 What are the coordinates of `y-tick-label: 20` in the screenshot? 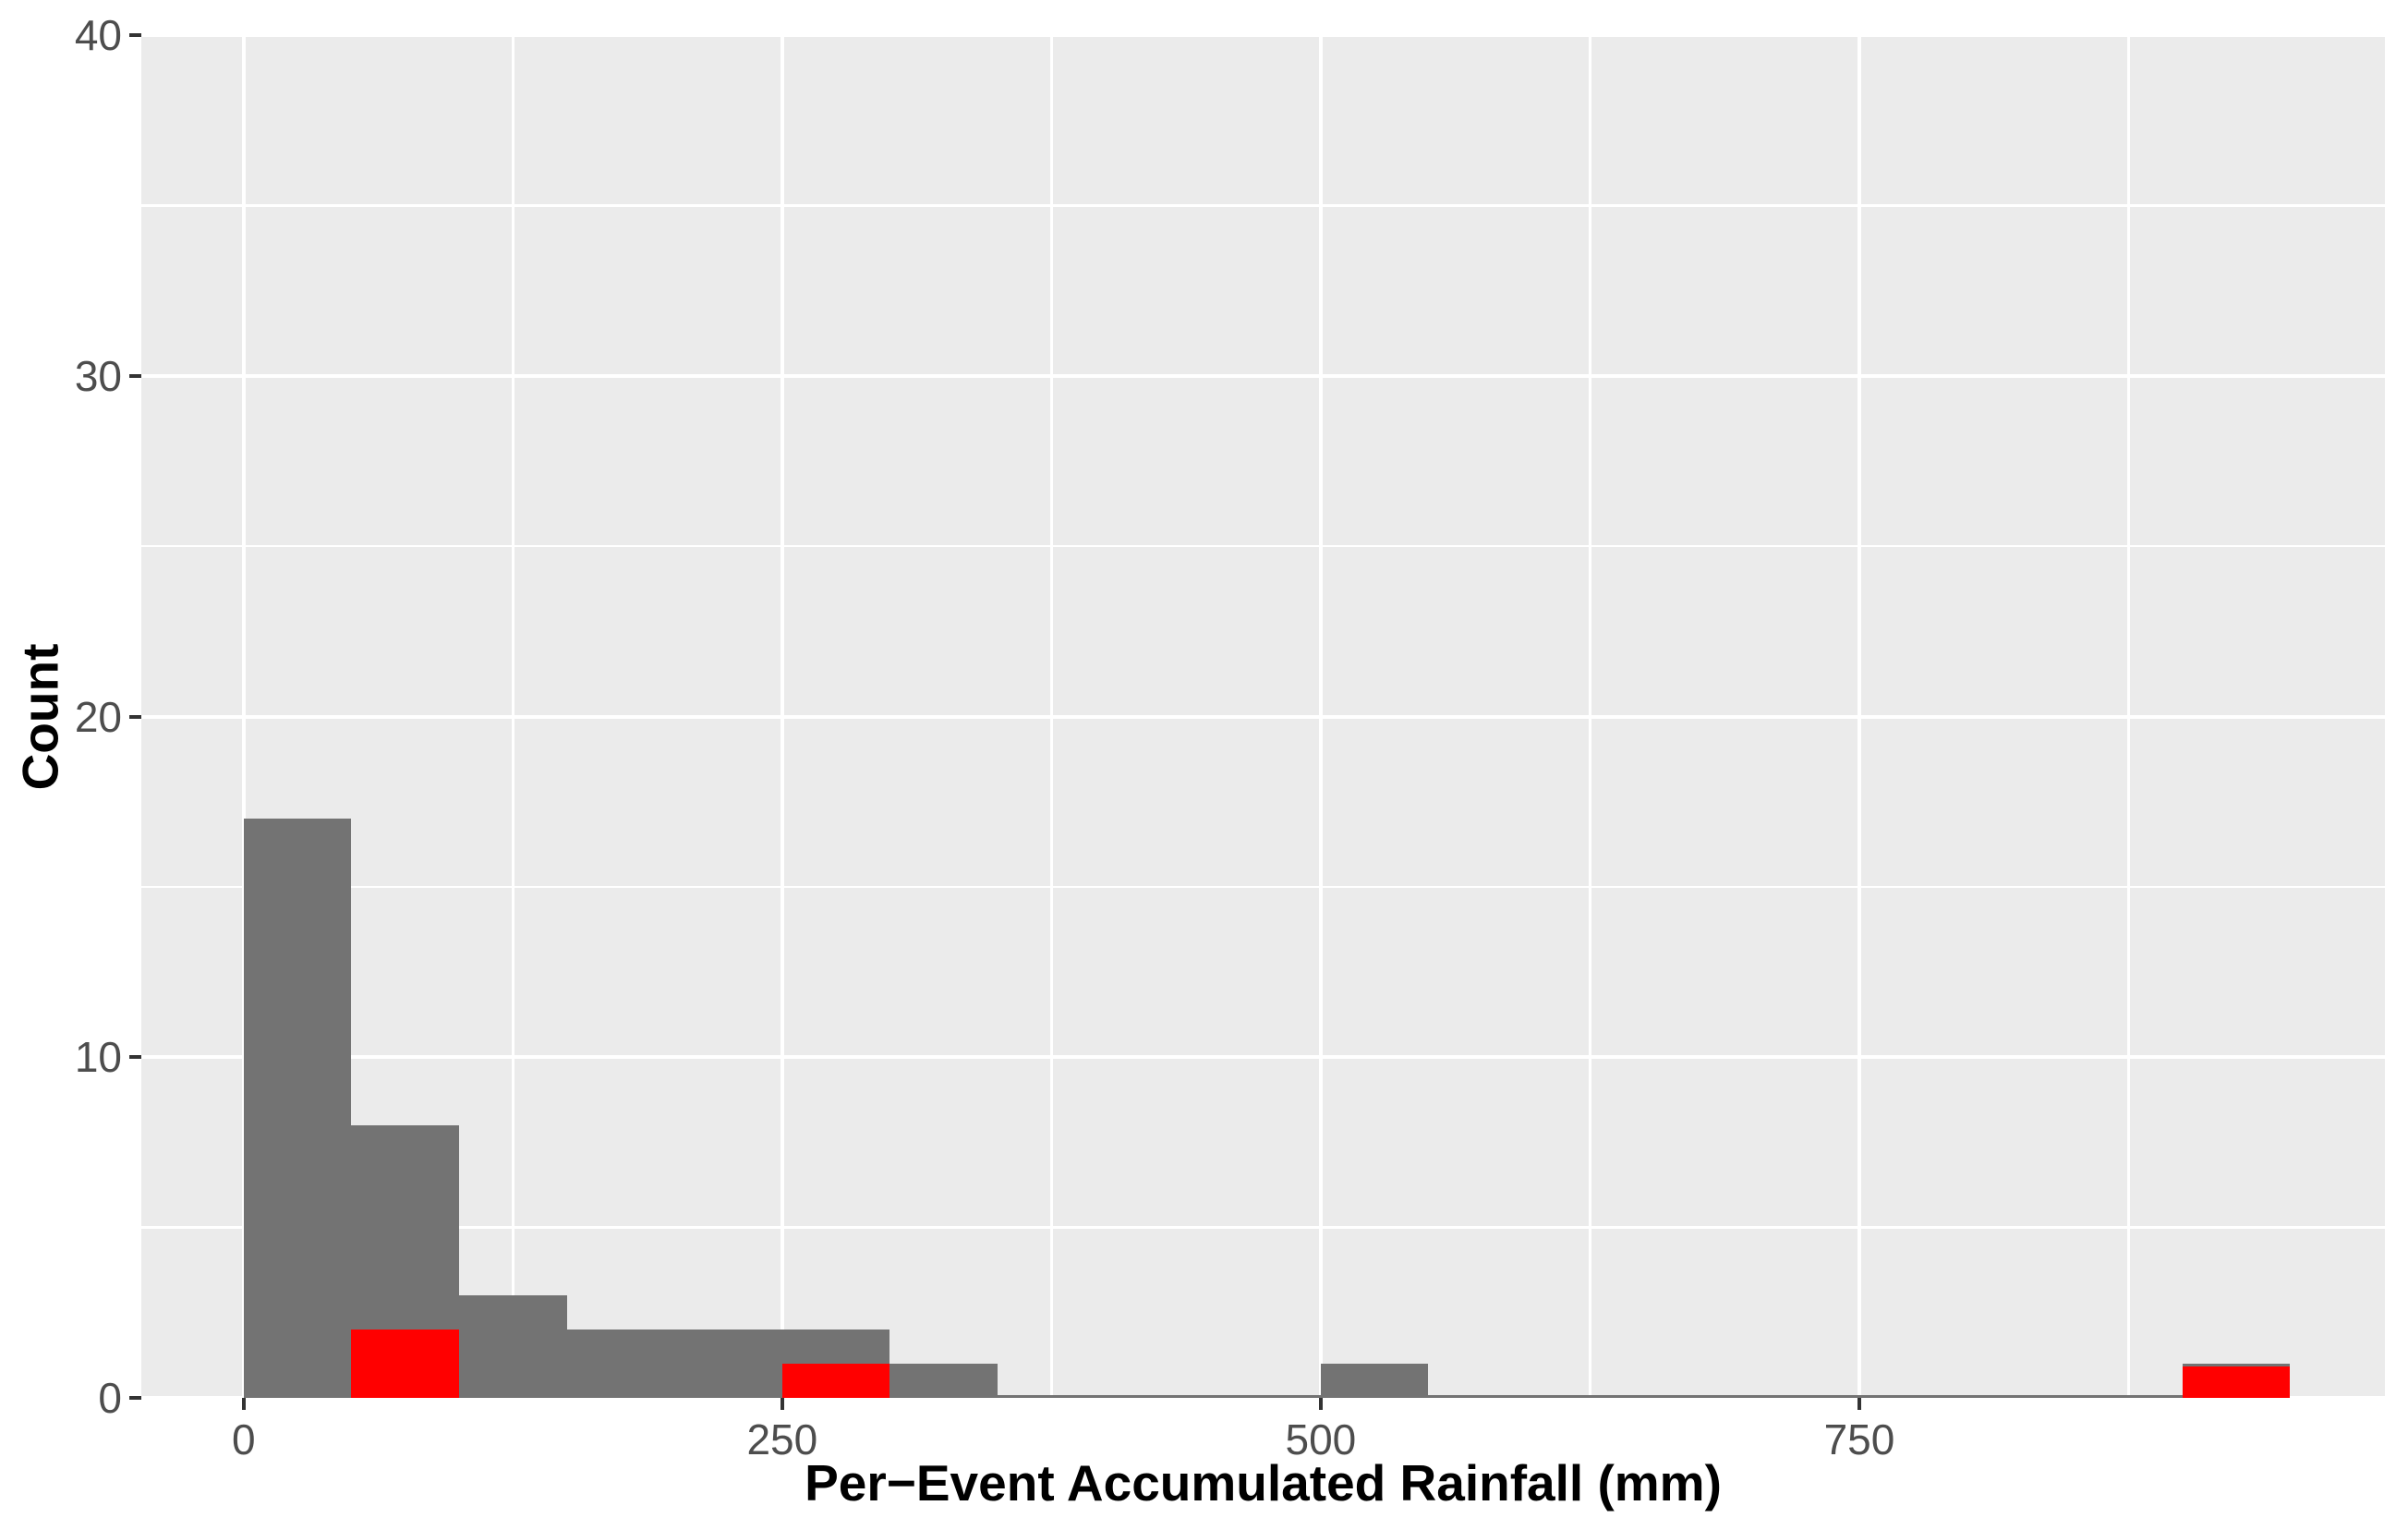 It's located at (98, 716).